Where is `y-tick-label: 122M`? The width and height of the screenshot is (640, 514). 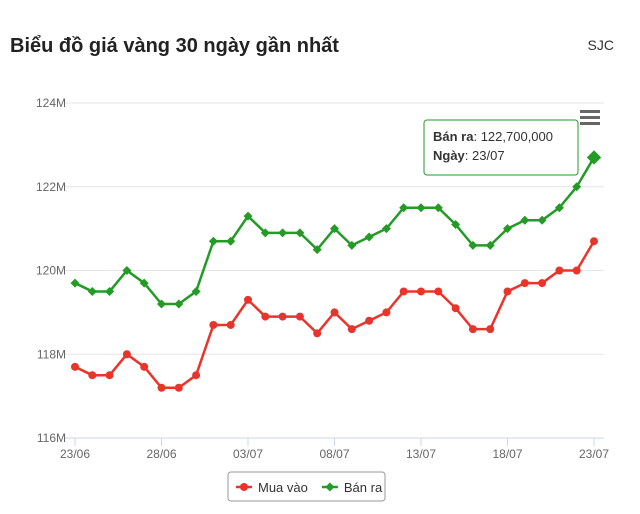
y-tick-label: 122M is located at coordinates (51, 187).